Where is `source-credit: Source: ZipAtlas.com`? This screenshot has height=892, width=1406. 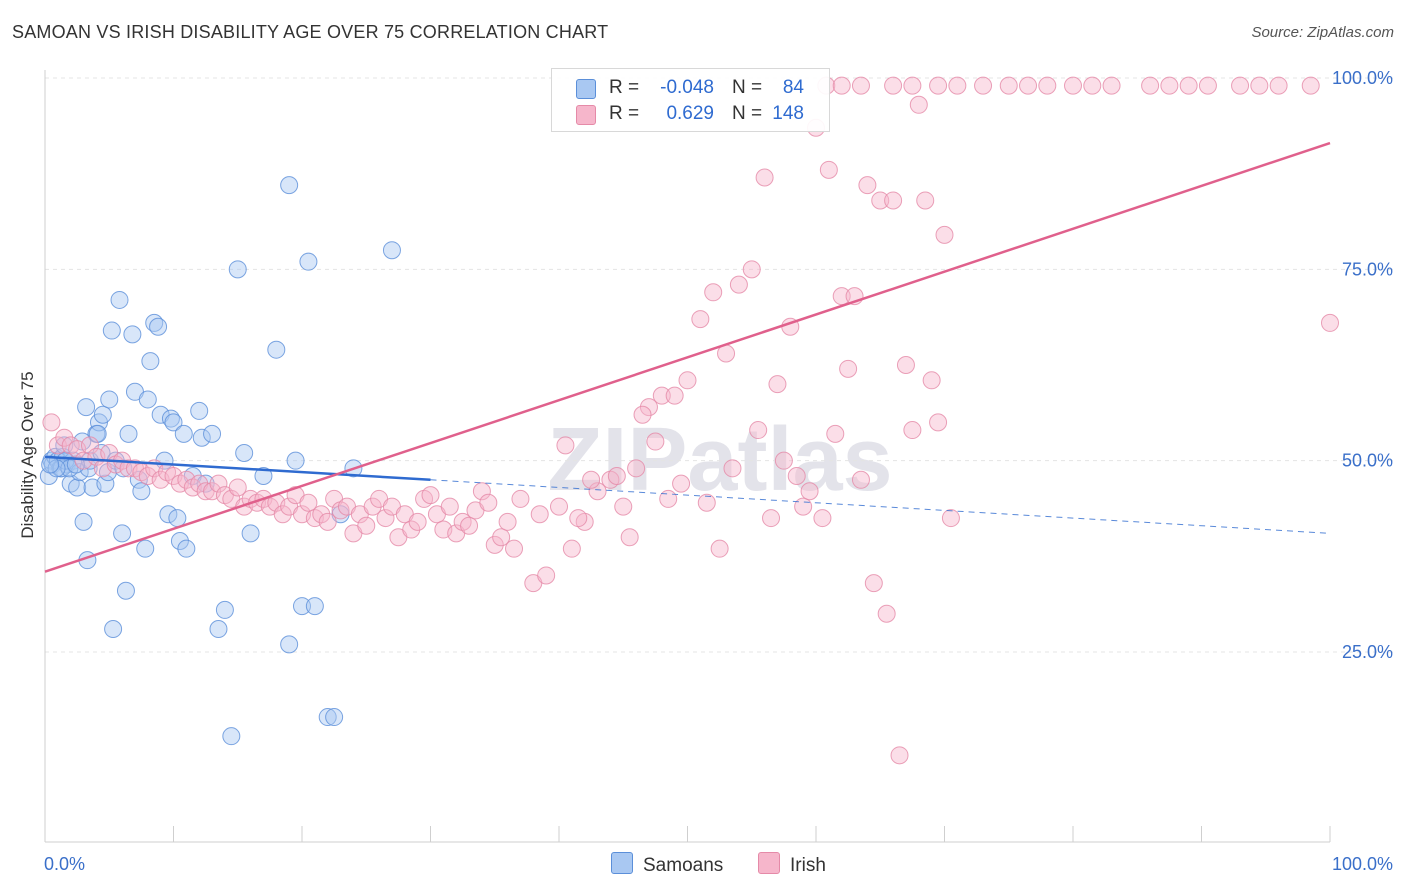 source-credit: Source: ZipAtlas.com is located at coordinates (1322, 32).